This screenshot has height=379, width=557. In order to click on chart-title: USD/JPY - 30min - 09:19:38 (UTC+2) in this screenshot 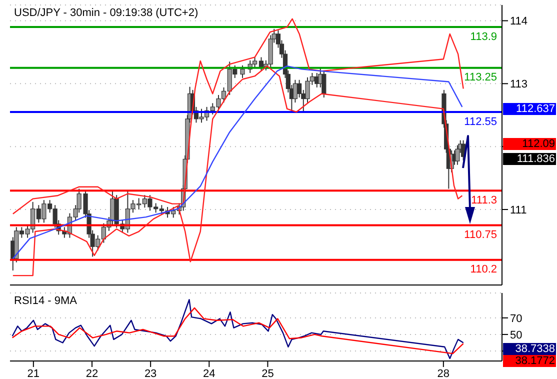, I will do `click(106, 13)`.